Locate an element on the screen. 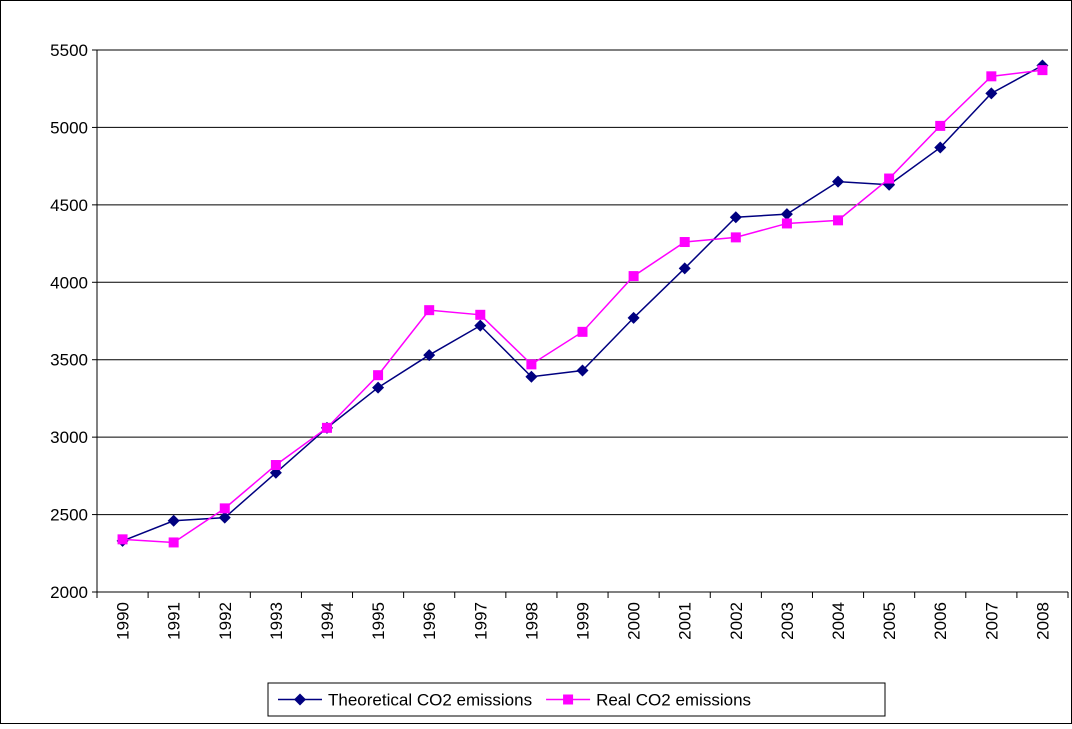 The image size is (1072, 729). x-tick-label: 1997 is located at coordinates (480, 621).